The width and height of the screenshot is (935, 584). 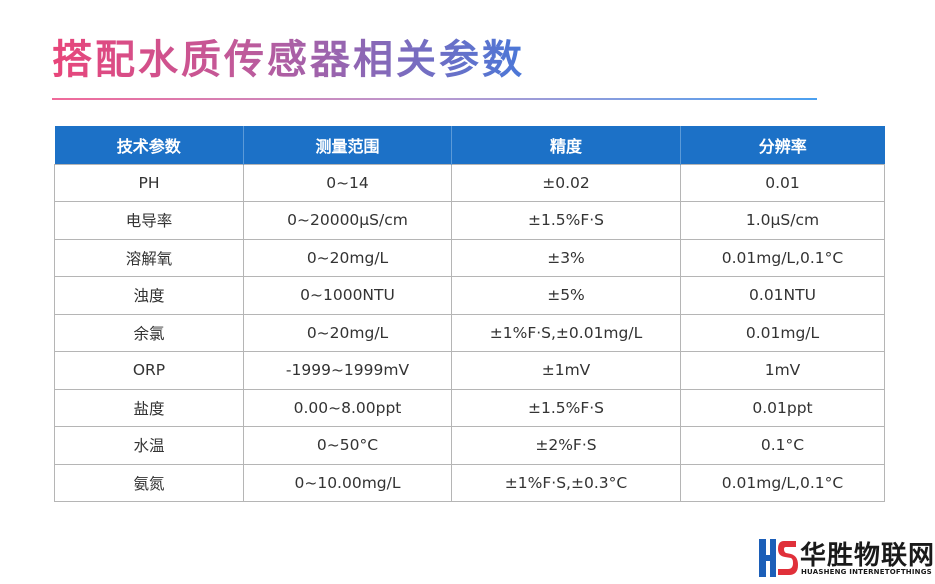 I want to click on cell-resolution: 0.01mg/L, so click(x=782, y=332).